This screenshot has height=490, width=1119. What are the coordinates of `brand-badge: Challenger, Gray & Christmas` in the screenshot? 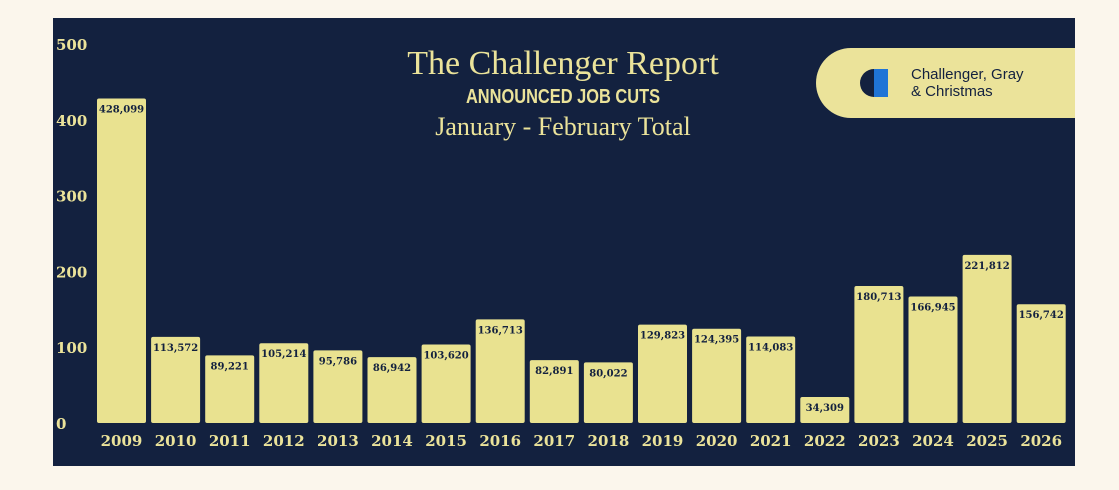 It's located at (945, 83).